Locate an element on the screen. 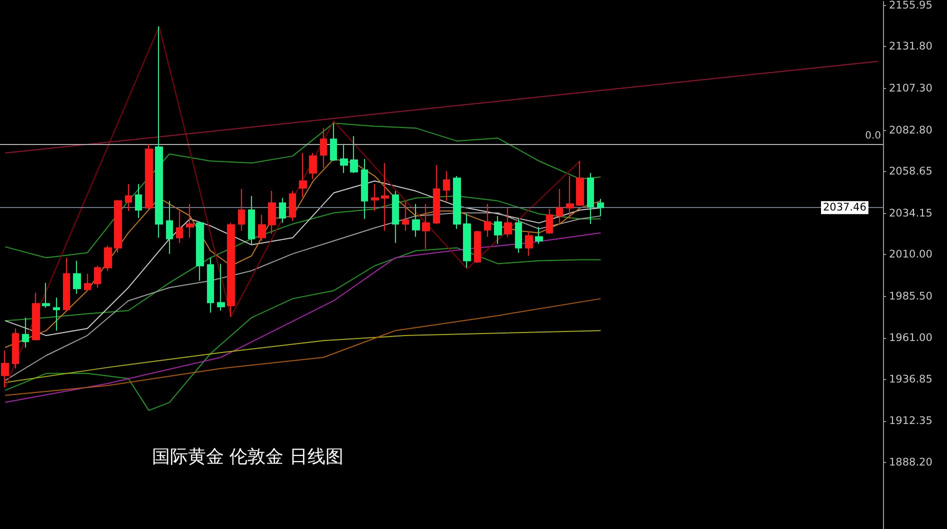  y-tick-label: 2107.30 is located at coordinates (910, 88).